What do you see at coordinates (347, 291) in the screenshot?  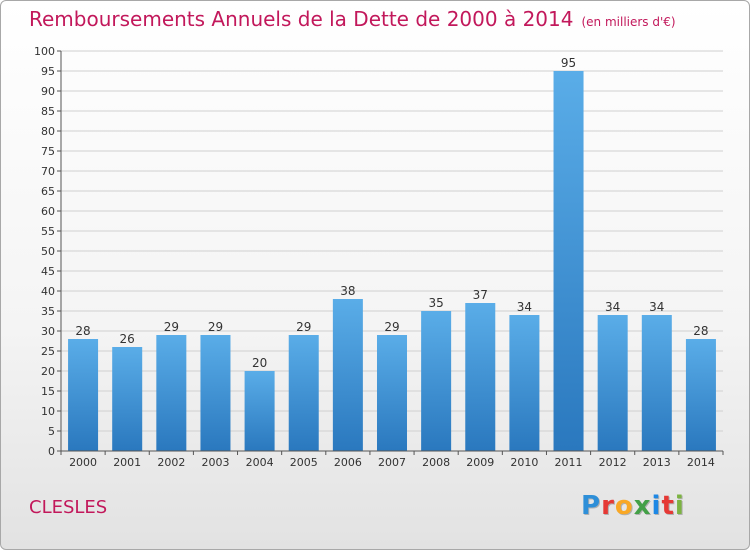 I see `data-label: 38` at bounding box center [347, 291].